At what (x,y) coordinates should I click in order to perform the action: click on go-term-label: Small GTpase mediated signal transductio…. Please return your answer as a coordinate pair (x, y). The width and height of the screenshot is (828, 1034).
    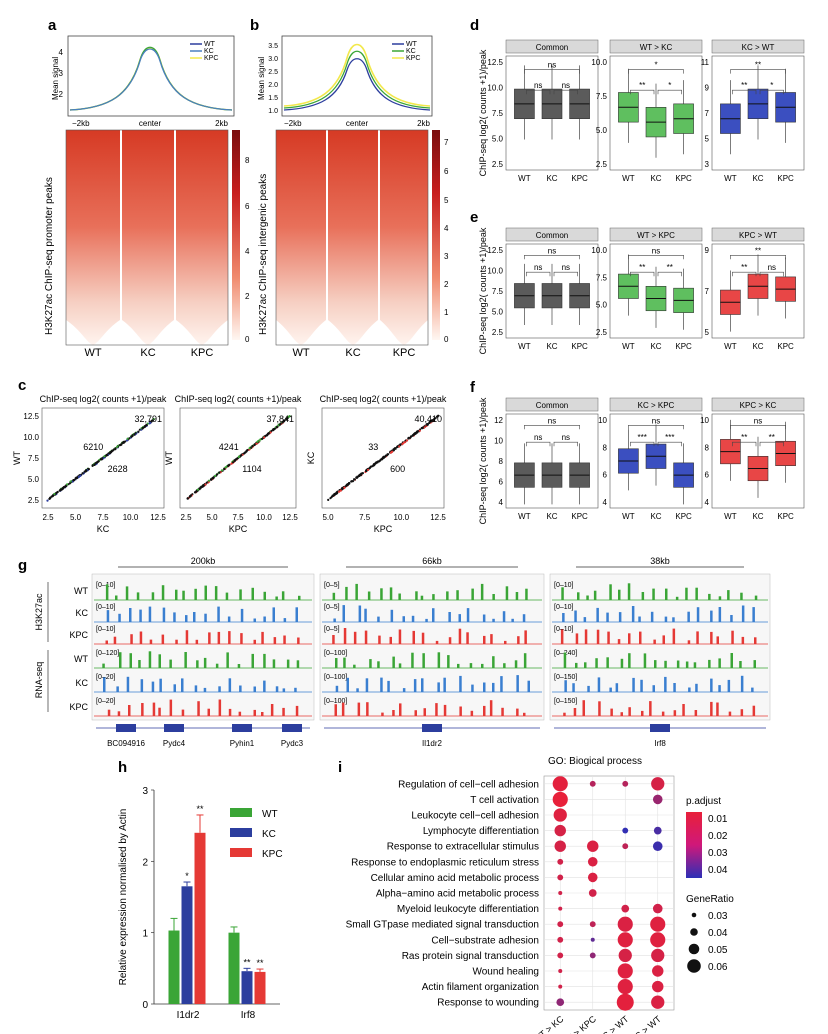
    Looking at the image, I should click on (442, 925).